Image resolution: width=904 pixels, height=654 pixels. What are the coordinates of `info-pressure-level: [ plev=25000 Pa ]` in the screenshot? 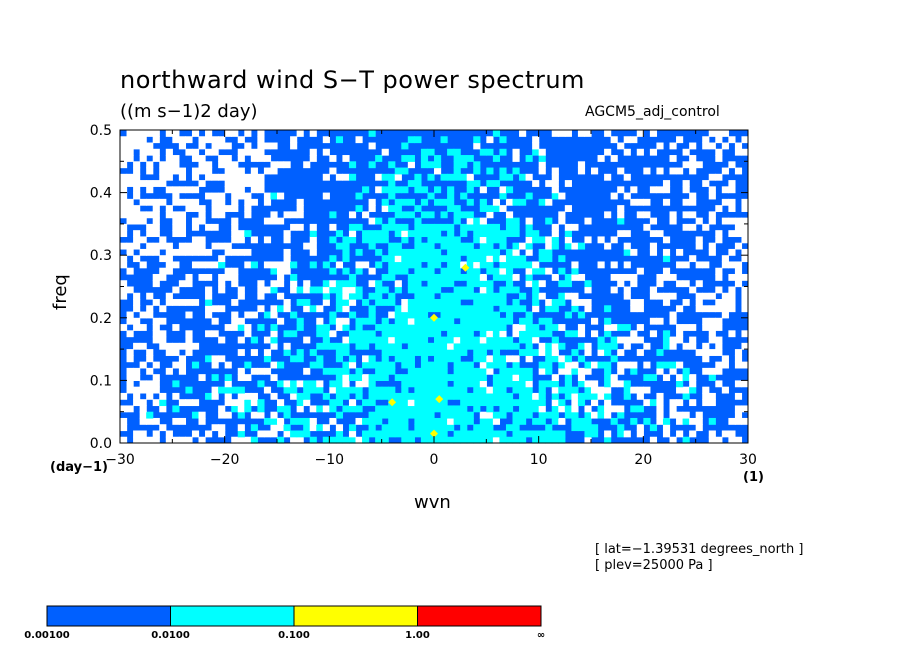 It's located at (654, 565).